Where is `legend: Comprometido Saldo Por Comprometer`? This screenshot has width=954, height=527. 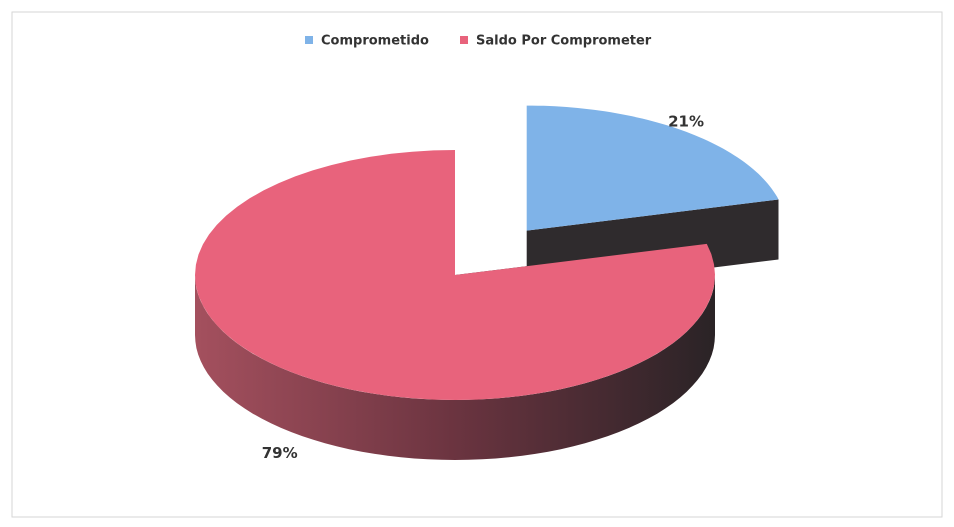
legend: Comprometido Saldo Por Comprometer is located at coordinates (478, 41).